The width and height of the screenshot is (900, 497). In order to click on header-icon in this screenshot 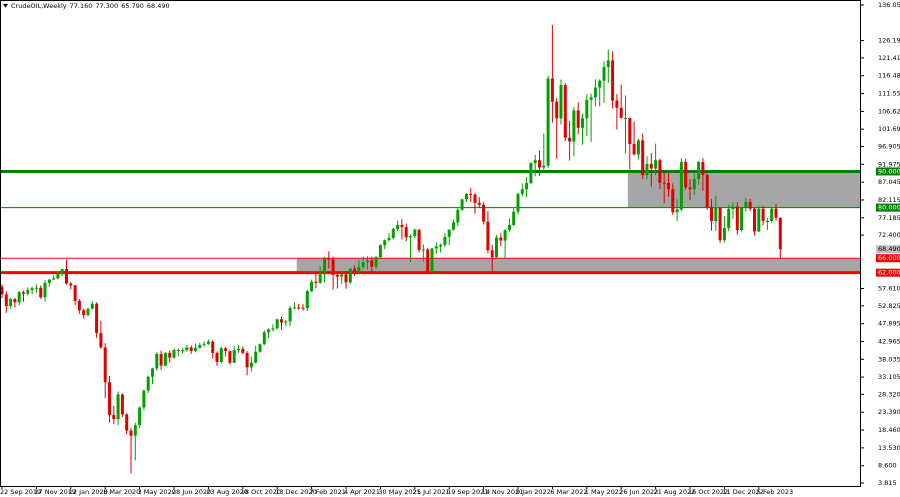, I will do `click(5, 6)`.